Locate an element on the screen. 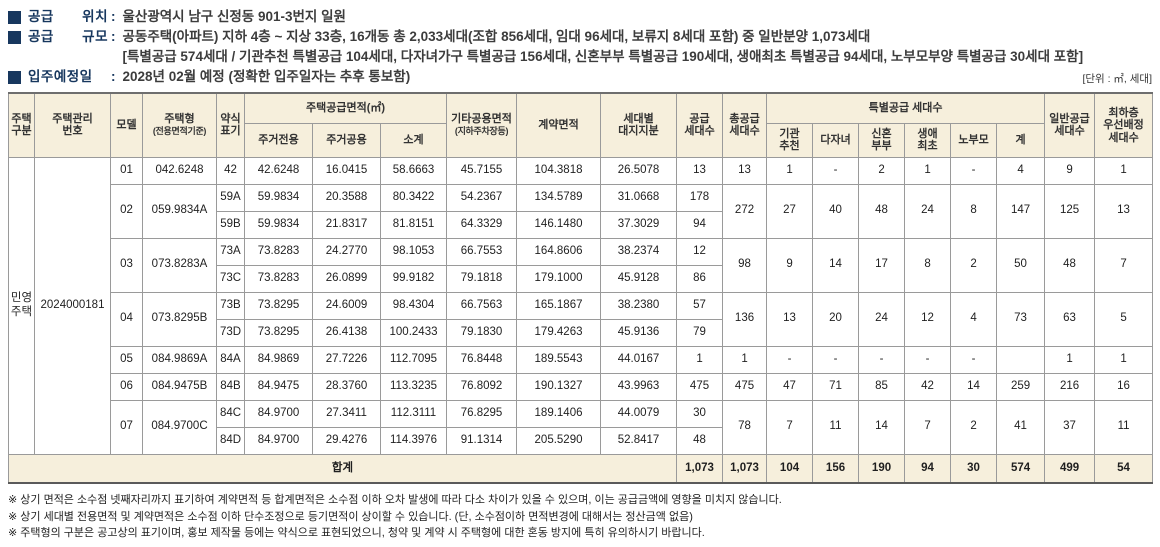  cell-other-common-area: 64.3329 is located at coordinates (482, 224).